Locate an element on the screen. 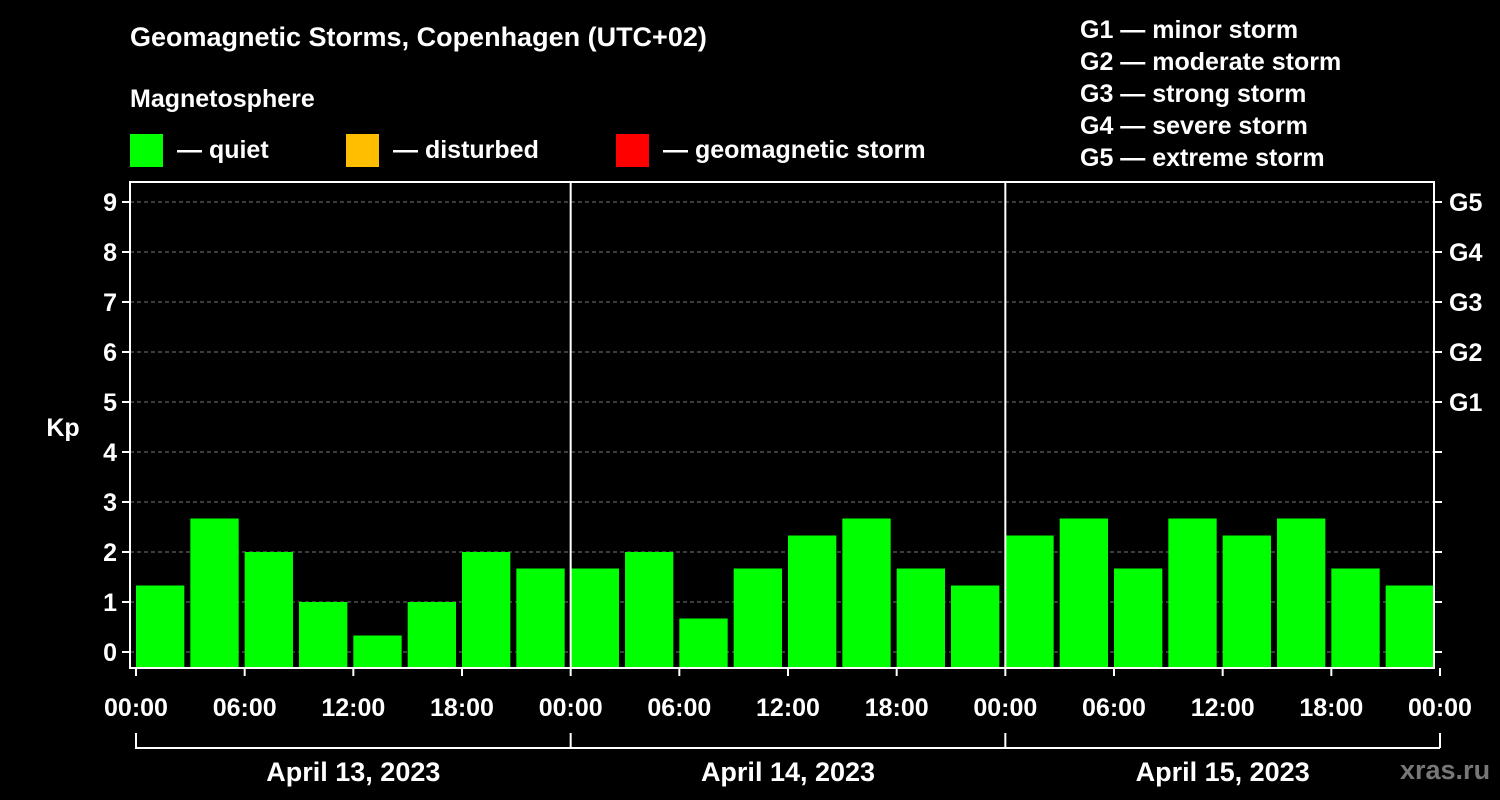 The height and width of the screenshot is (800, 1500). g-scale-label: G4 is located at coordinates (1465, 253).